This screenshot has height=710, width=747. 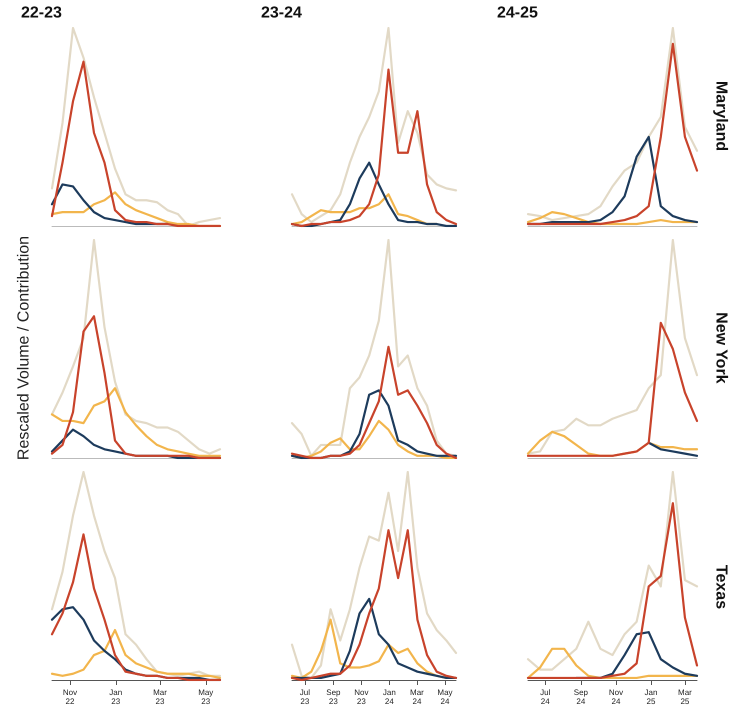 I want to click on x-tick-label: Nov 24, so click(x=616, y=697).